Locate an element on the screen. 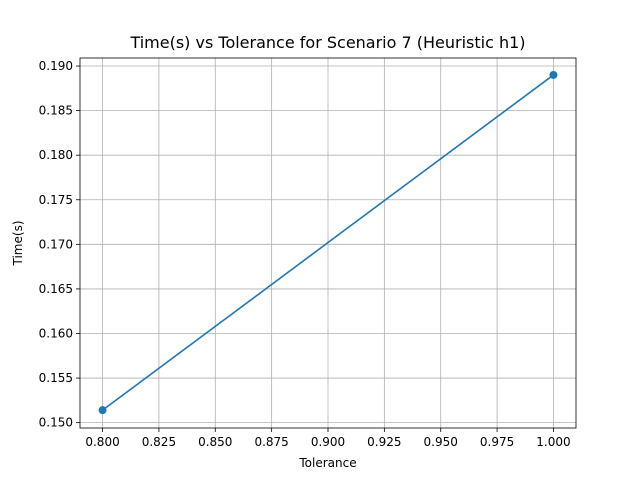  x-tick-label: 0.825 is located at coordinates (159, 442).